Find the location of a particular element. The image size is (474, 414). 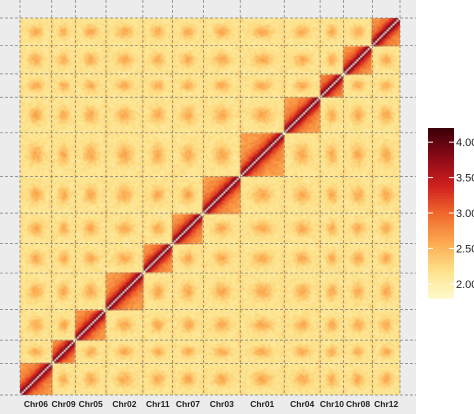

colorbar-tick-label: 2.50 is located at coordinates (465, 249).